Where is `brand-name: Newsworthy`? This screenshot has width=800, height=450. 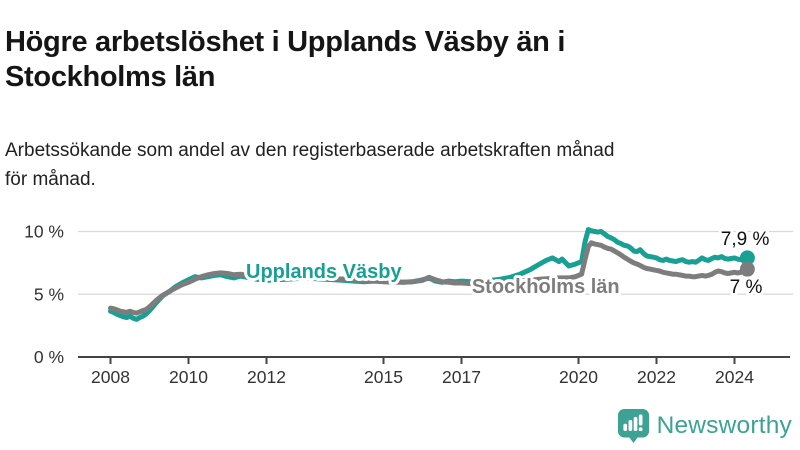
brand-name: Newsworthy is located at coordinates (724, 425).